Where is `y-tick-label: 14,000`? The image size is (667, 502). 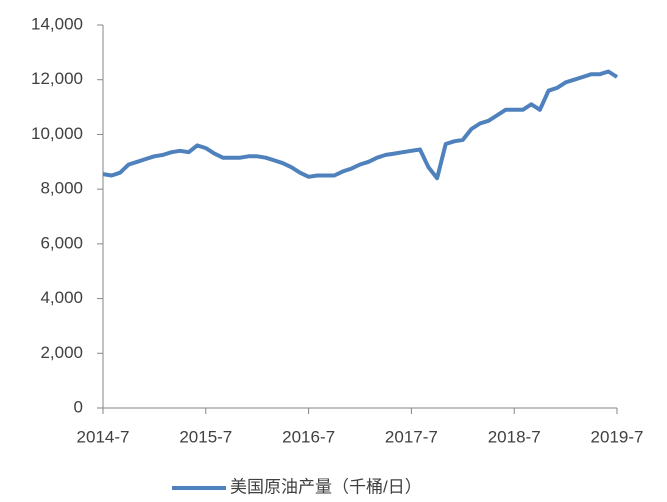
y-tick-label: 14,000 is located at coordinates (57, 23).